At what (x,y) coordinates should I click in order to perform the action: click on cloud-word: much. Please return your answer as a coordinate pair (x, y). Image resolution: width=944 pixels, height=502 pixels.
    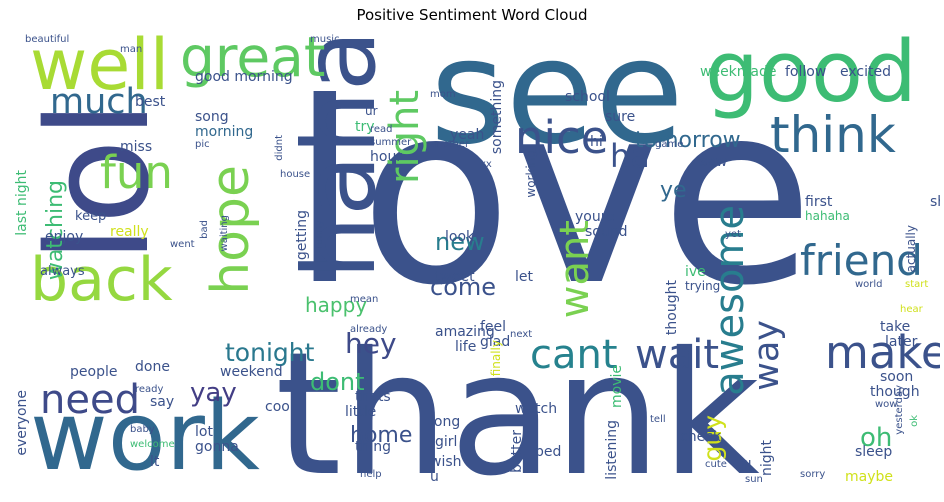
    Looking at the image, I should click on (99, 102).